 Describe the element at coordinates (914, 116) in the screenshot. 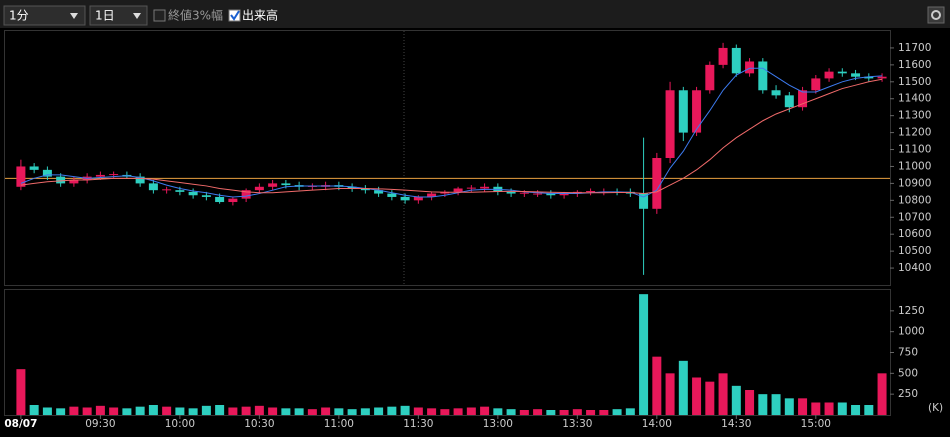

I see `y-tick-label: 11300` at that location.